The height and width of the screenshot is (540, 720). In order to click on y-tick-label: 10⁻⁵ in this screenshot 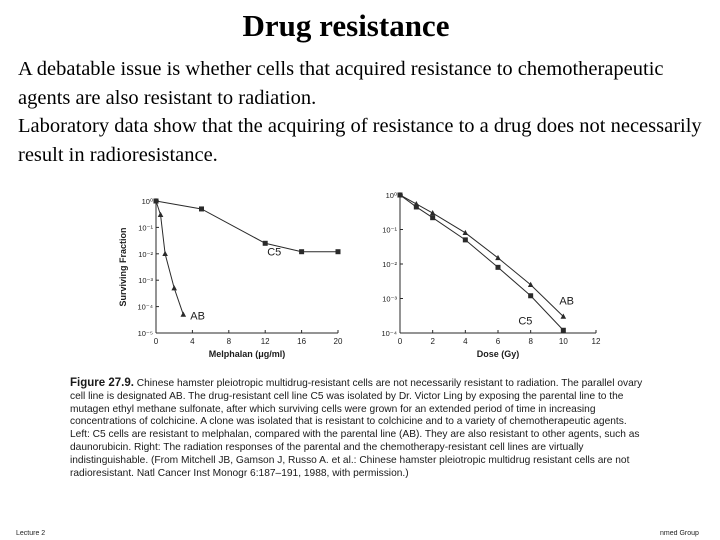, I will do `click(145, 333)`.